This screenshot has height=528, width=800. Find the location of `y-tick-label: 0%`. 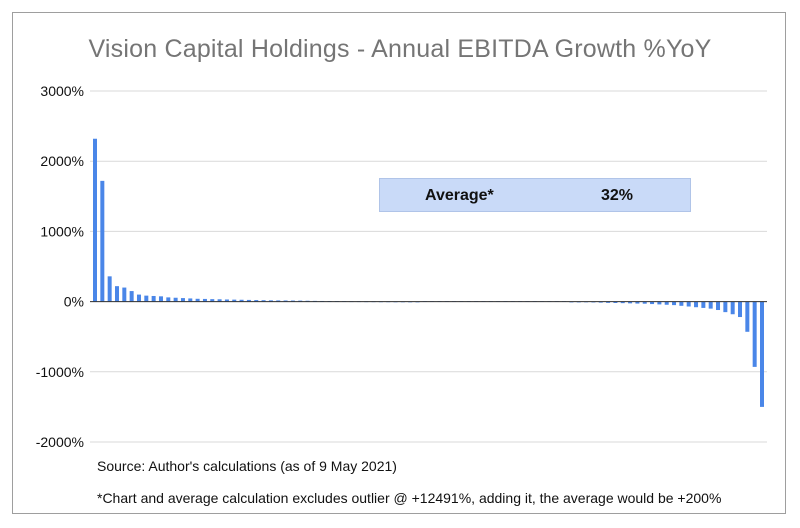

y-tick-label: 0% is located at coordinates (74, 302).